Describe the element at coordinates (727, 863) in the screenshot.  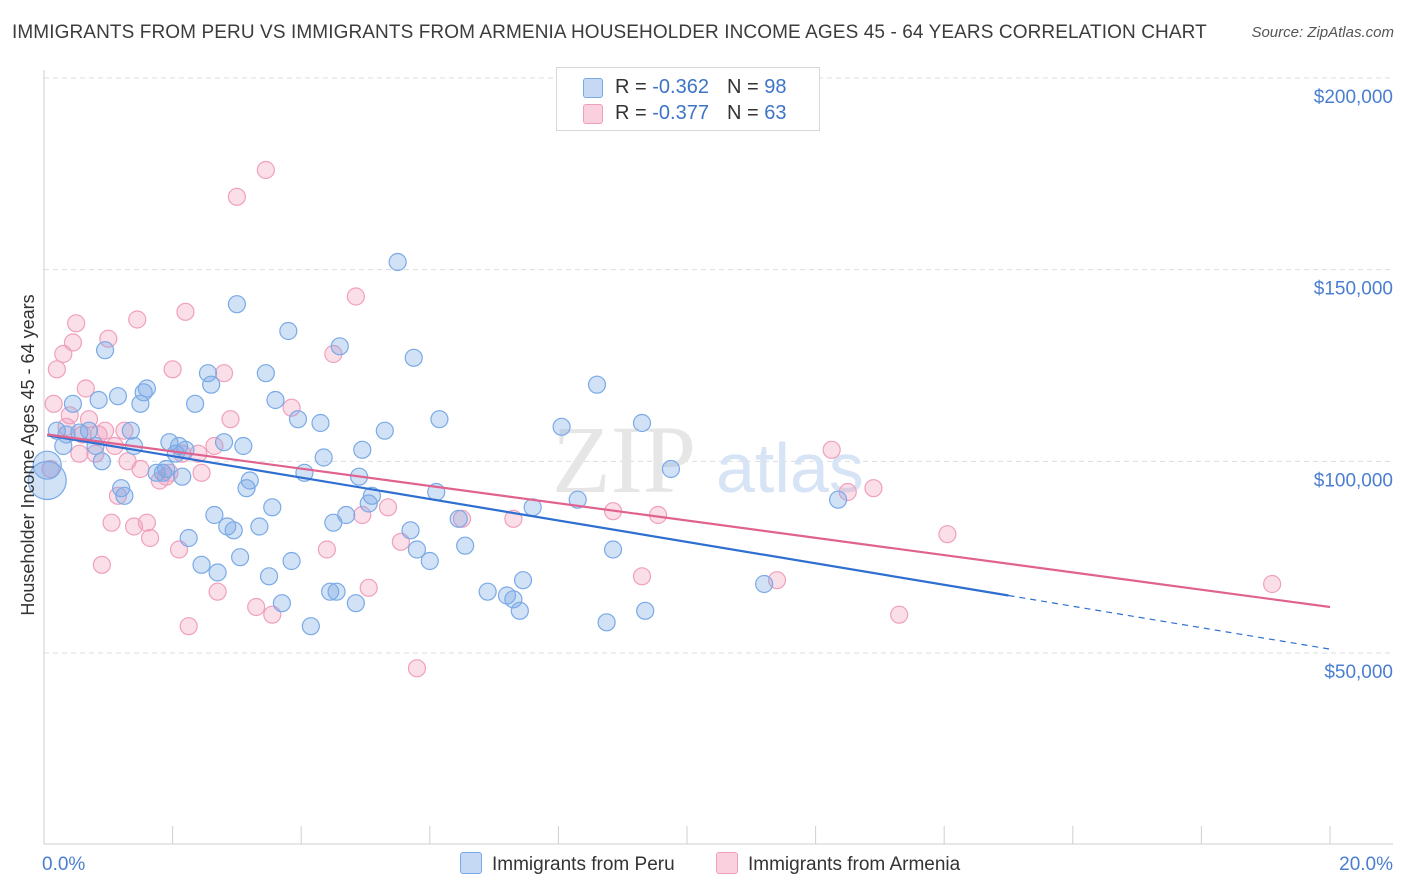
I see `bottom-legend-swatch-armenia` at that location.